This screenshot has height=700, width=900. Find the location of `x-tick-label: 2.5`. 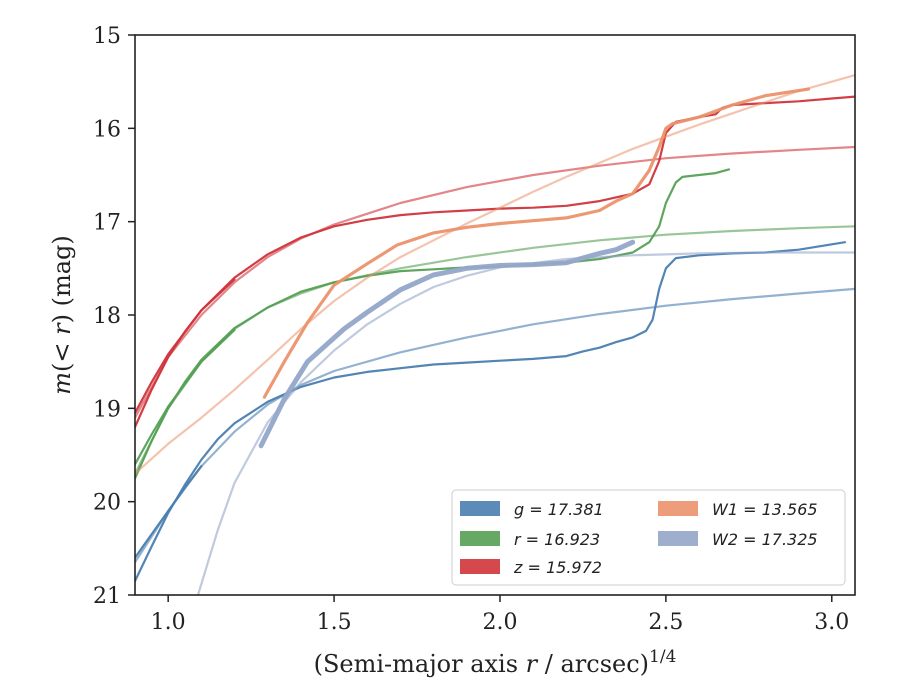

x-tick-label: 2.5 is located at coordinates (665, 622).